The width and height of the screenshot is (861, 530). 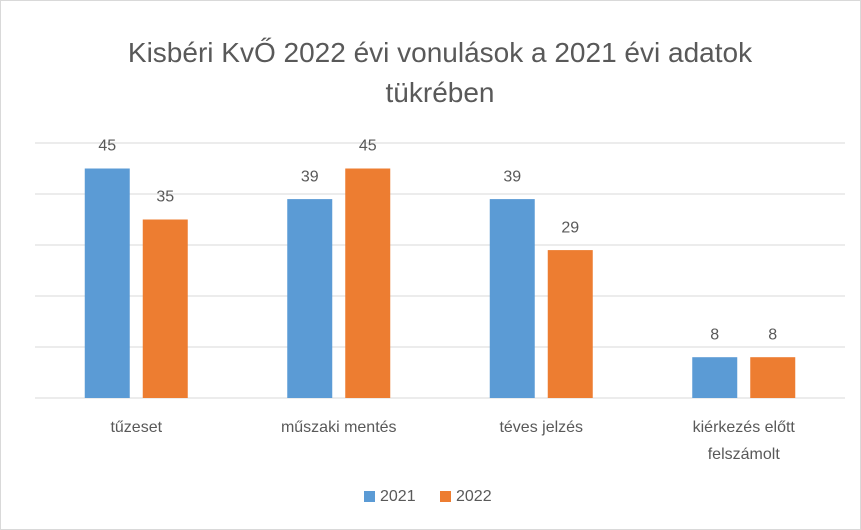 What do you see at coordinates (744, 441) in the screenshot?
I see `x-tick-label: kiérkezés előtt felszámolt` at bounding box center [744, 441].